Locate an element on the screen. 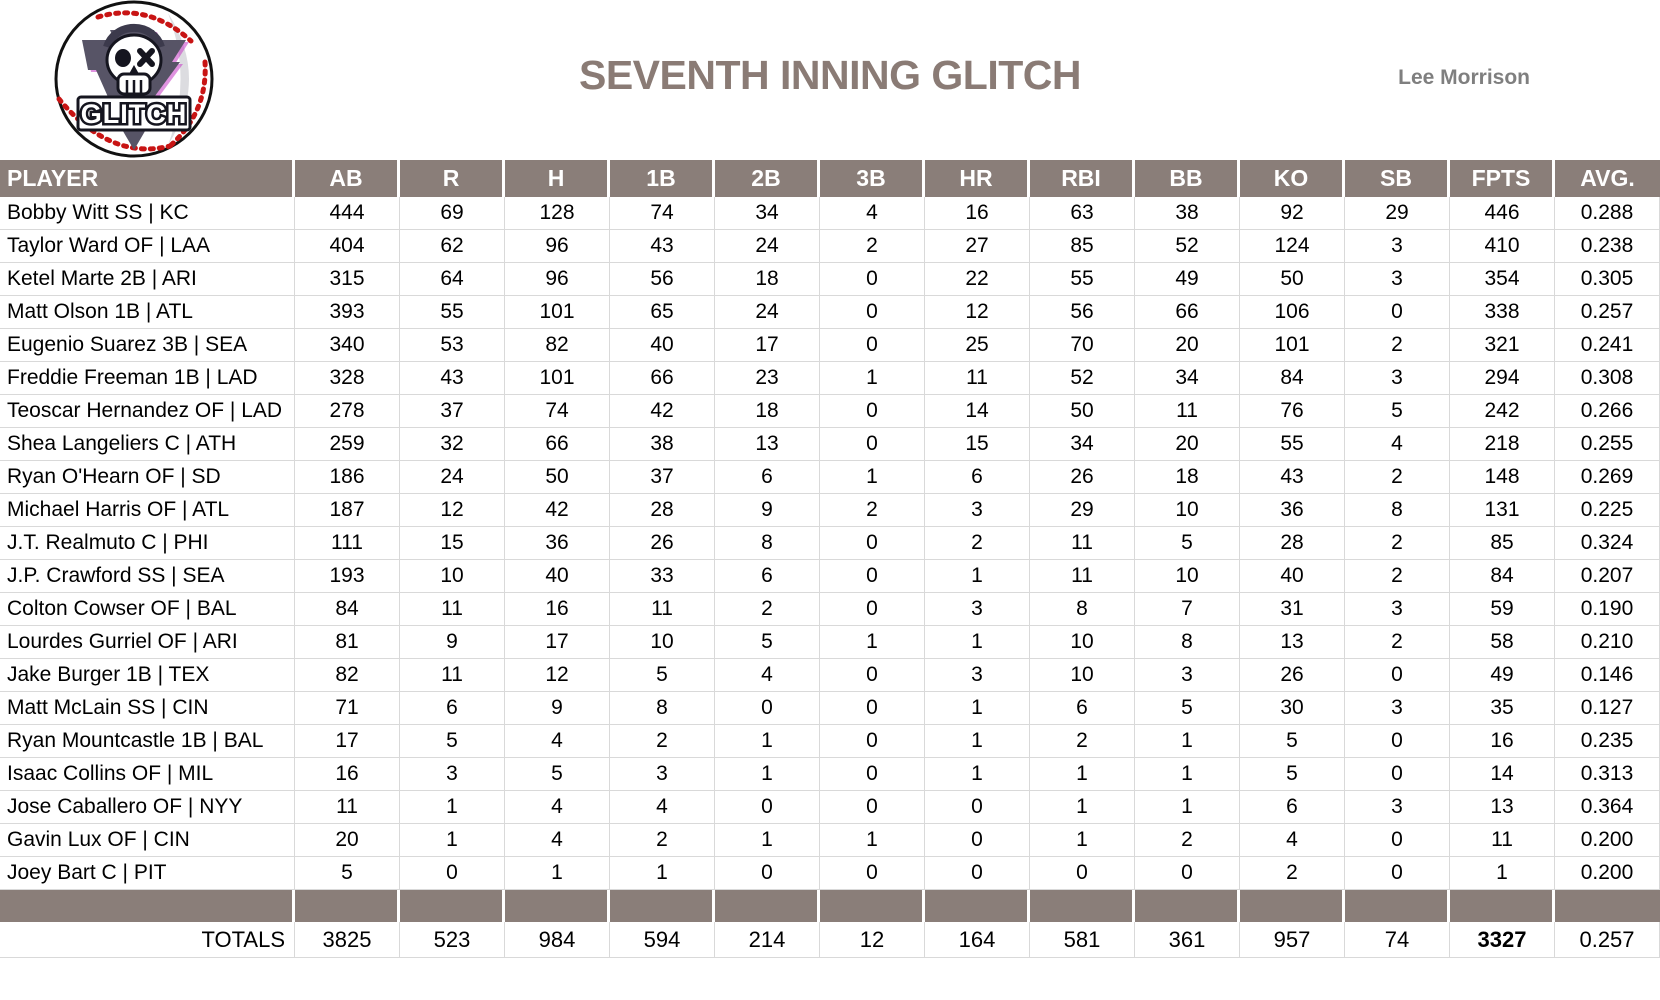 This screenshot has width=1660, height=1000. stat-cell: 0.127 is located at coordinates (1607, 708).